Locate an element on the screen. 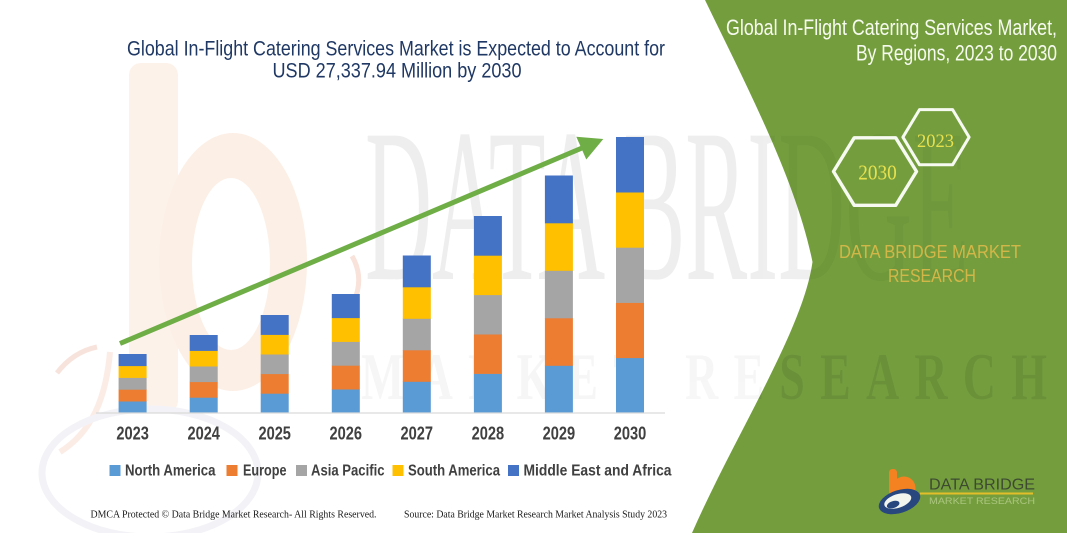 This screenshot has width=1067, height=538. svg-text: 2027 is located at coordinates (417, 434).